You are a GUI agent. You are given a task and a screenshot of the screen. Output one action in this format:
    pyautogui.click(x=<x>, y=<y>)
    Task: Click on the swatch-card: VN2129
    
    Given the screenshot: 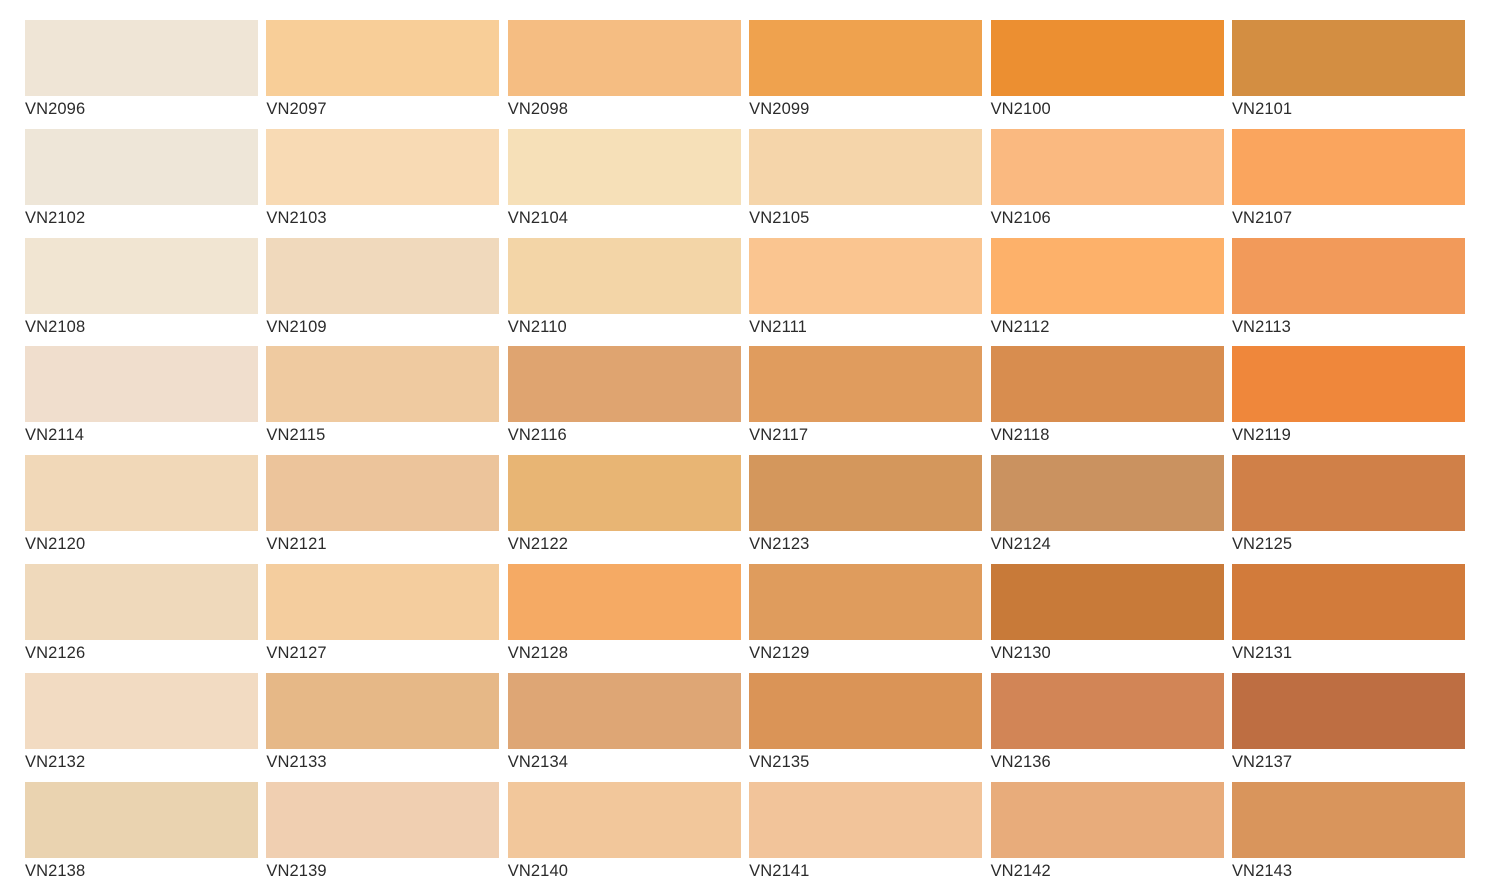 What is the action you would take?
    pyautogui.click(x=866, y=618)
    